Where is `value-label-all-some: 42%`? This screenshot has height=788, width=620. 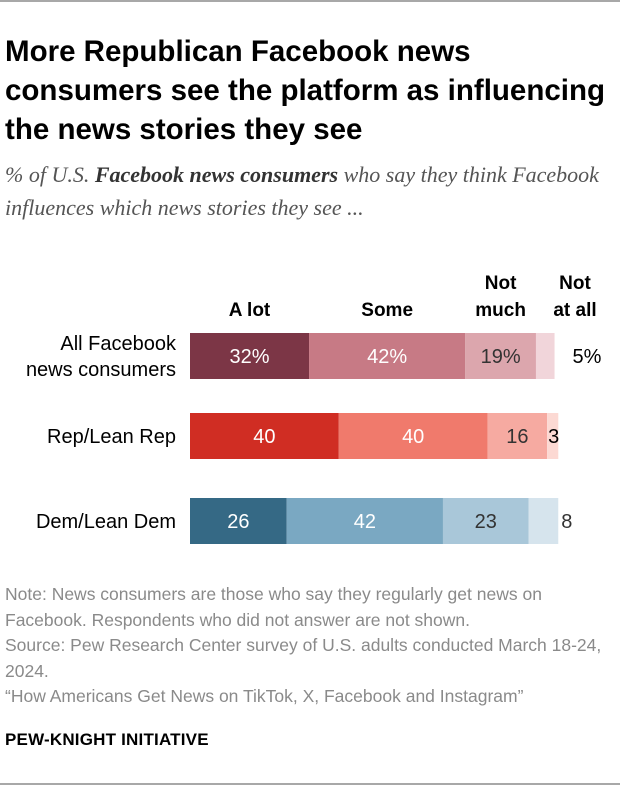 value-label-all-some: 42% is located at coordinates (387, 357).